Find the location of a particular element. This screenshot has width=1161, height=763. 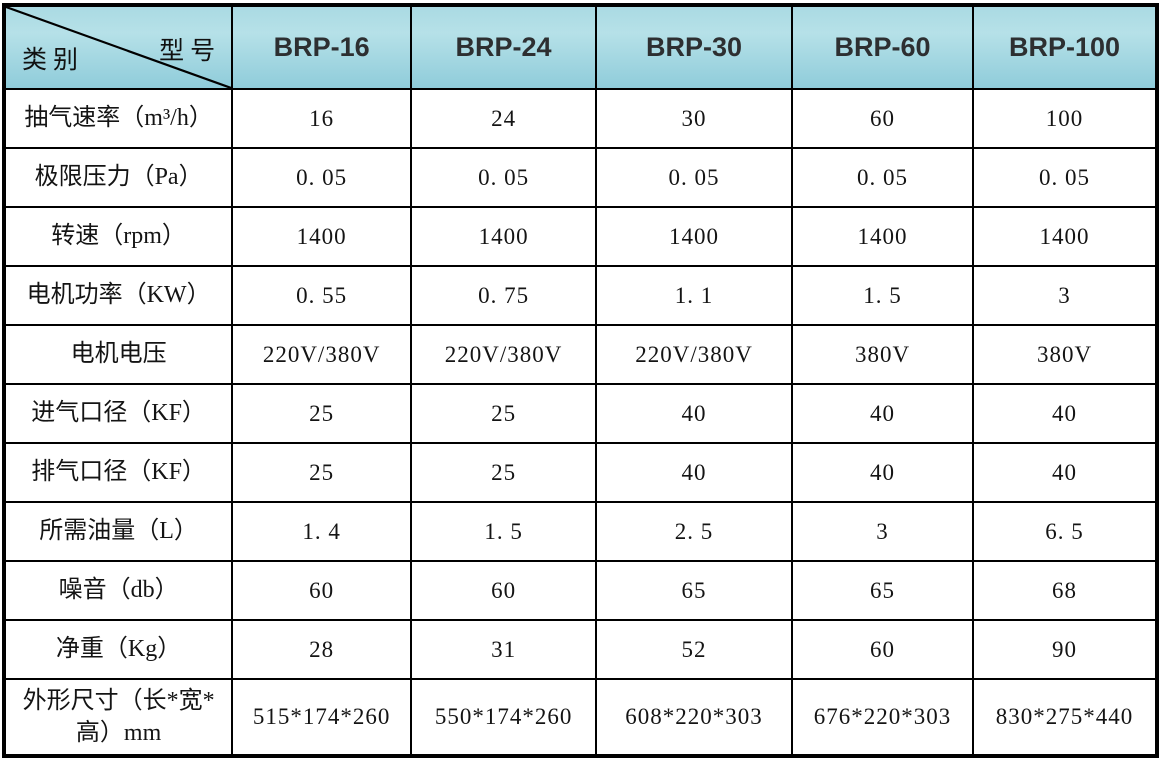

table-row: 进气口径（KF） 25 25 40 40 40 is located at coordinates (580, 413).